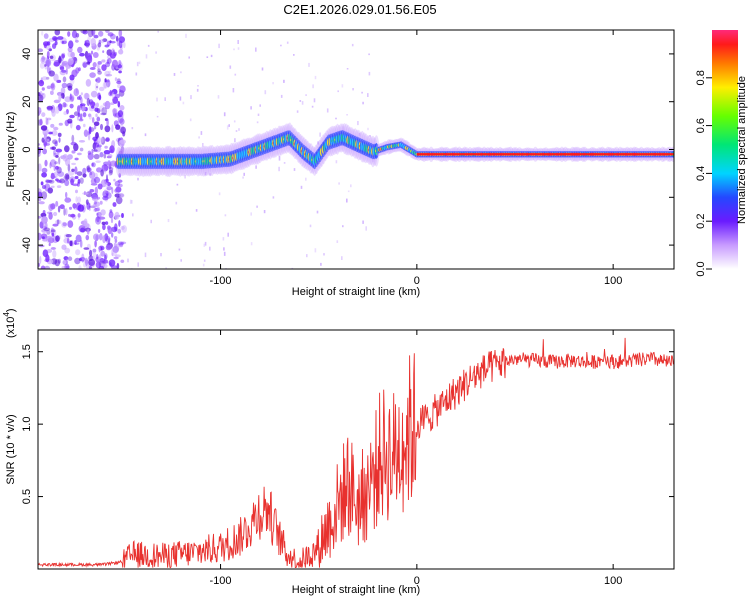 The image size is (750, 600). I want to click on y-tick-label: -20, so click(27, 197).